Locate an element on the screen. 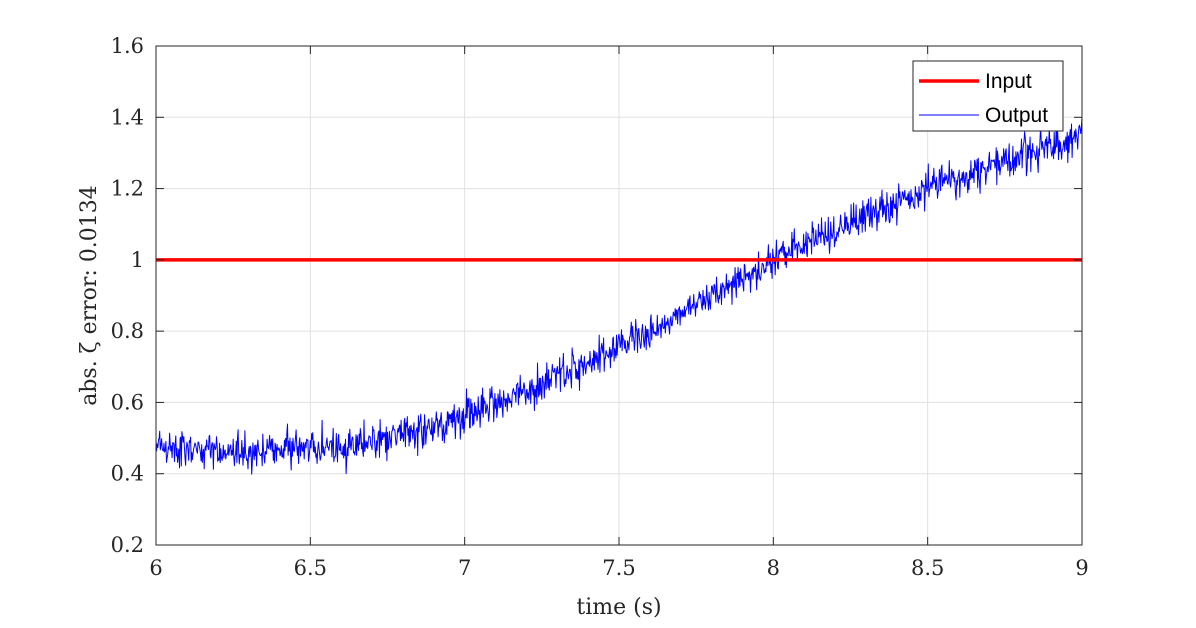  x-tick-label: 7.5 is located at coordinates (618, 568).